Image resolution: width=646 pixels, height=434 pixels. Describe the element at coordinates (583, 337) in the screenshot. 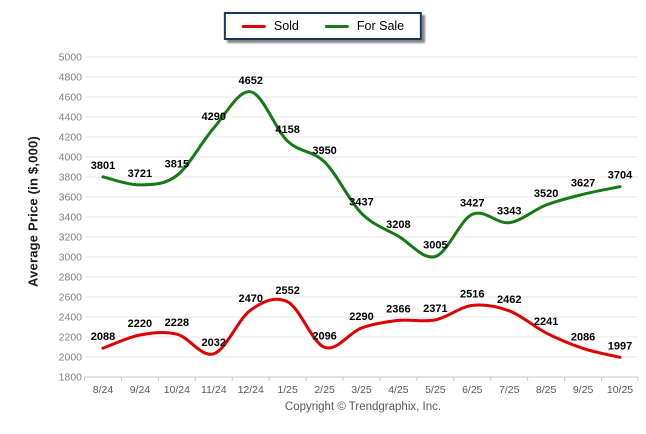

I see `data-label-sold: 2086` at that location.